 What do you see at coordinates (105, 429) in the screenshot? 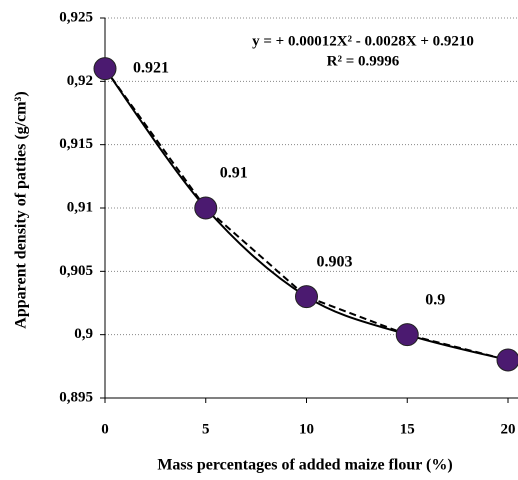
I see `x-tick-label: 0` at bounding box center [105, 429].